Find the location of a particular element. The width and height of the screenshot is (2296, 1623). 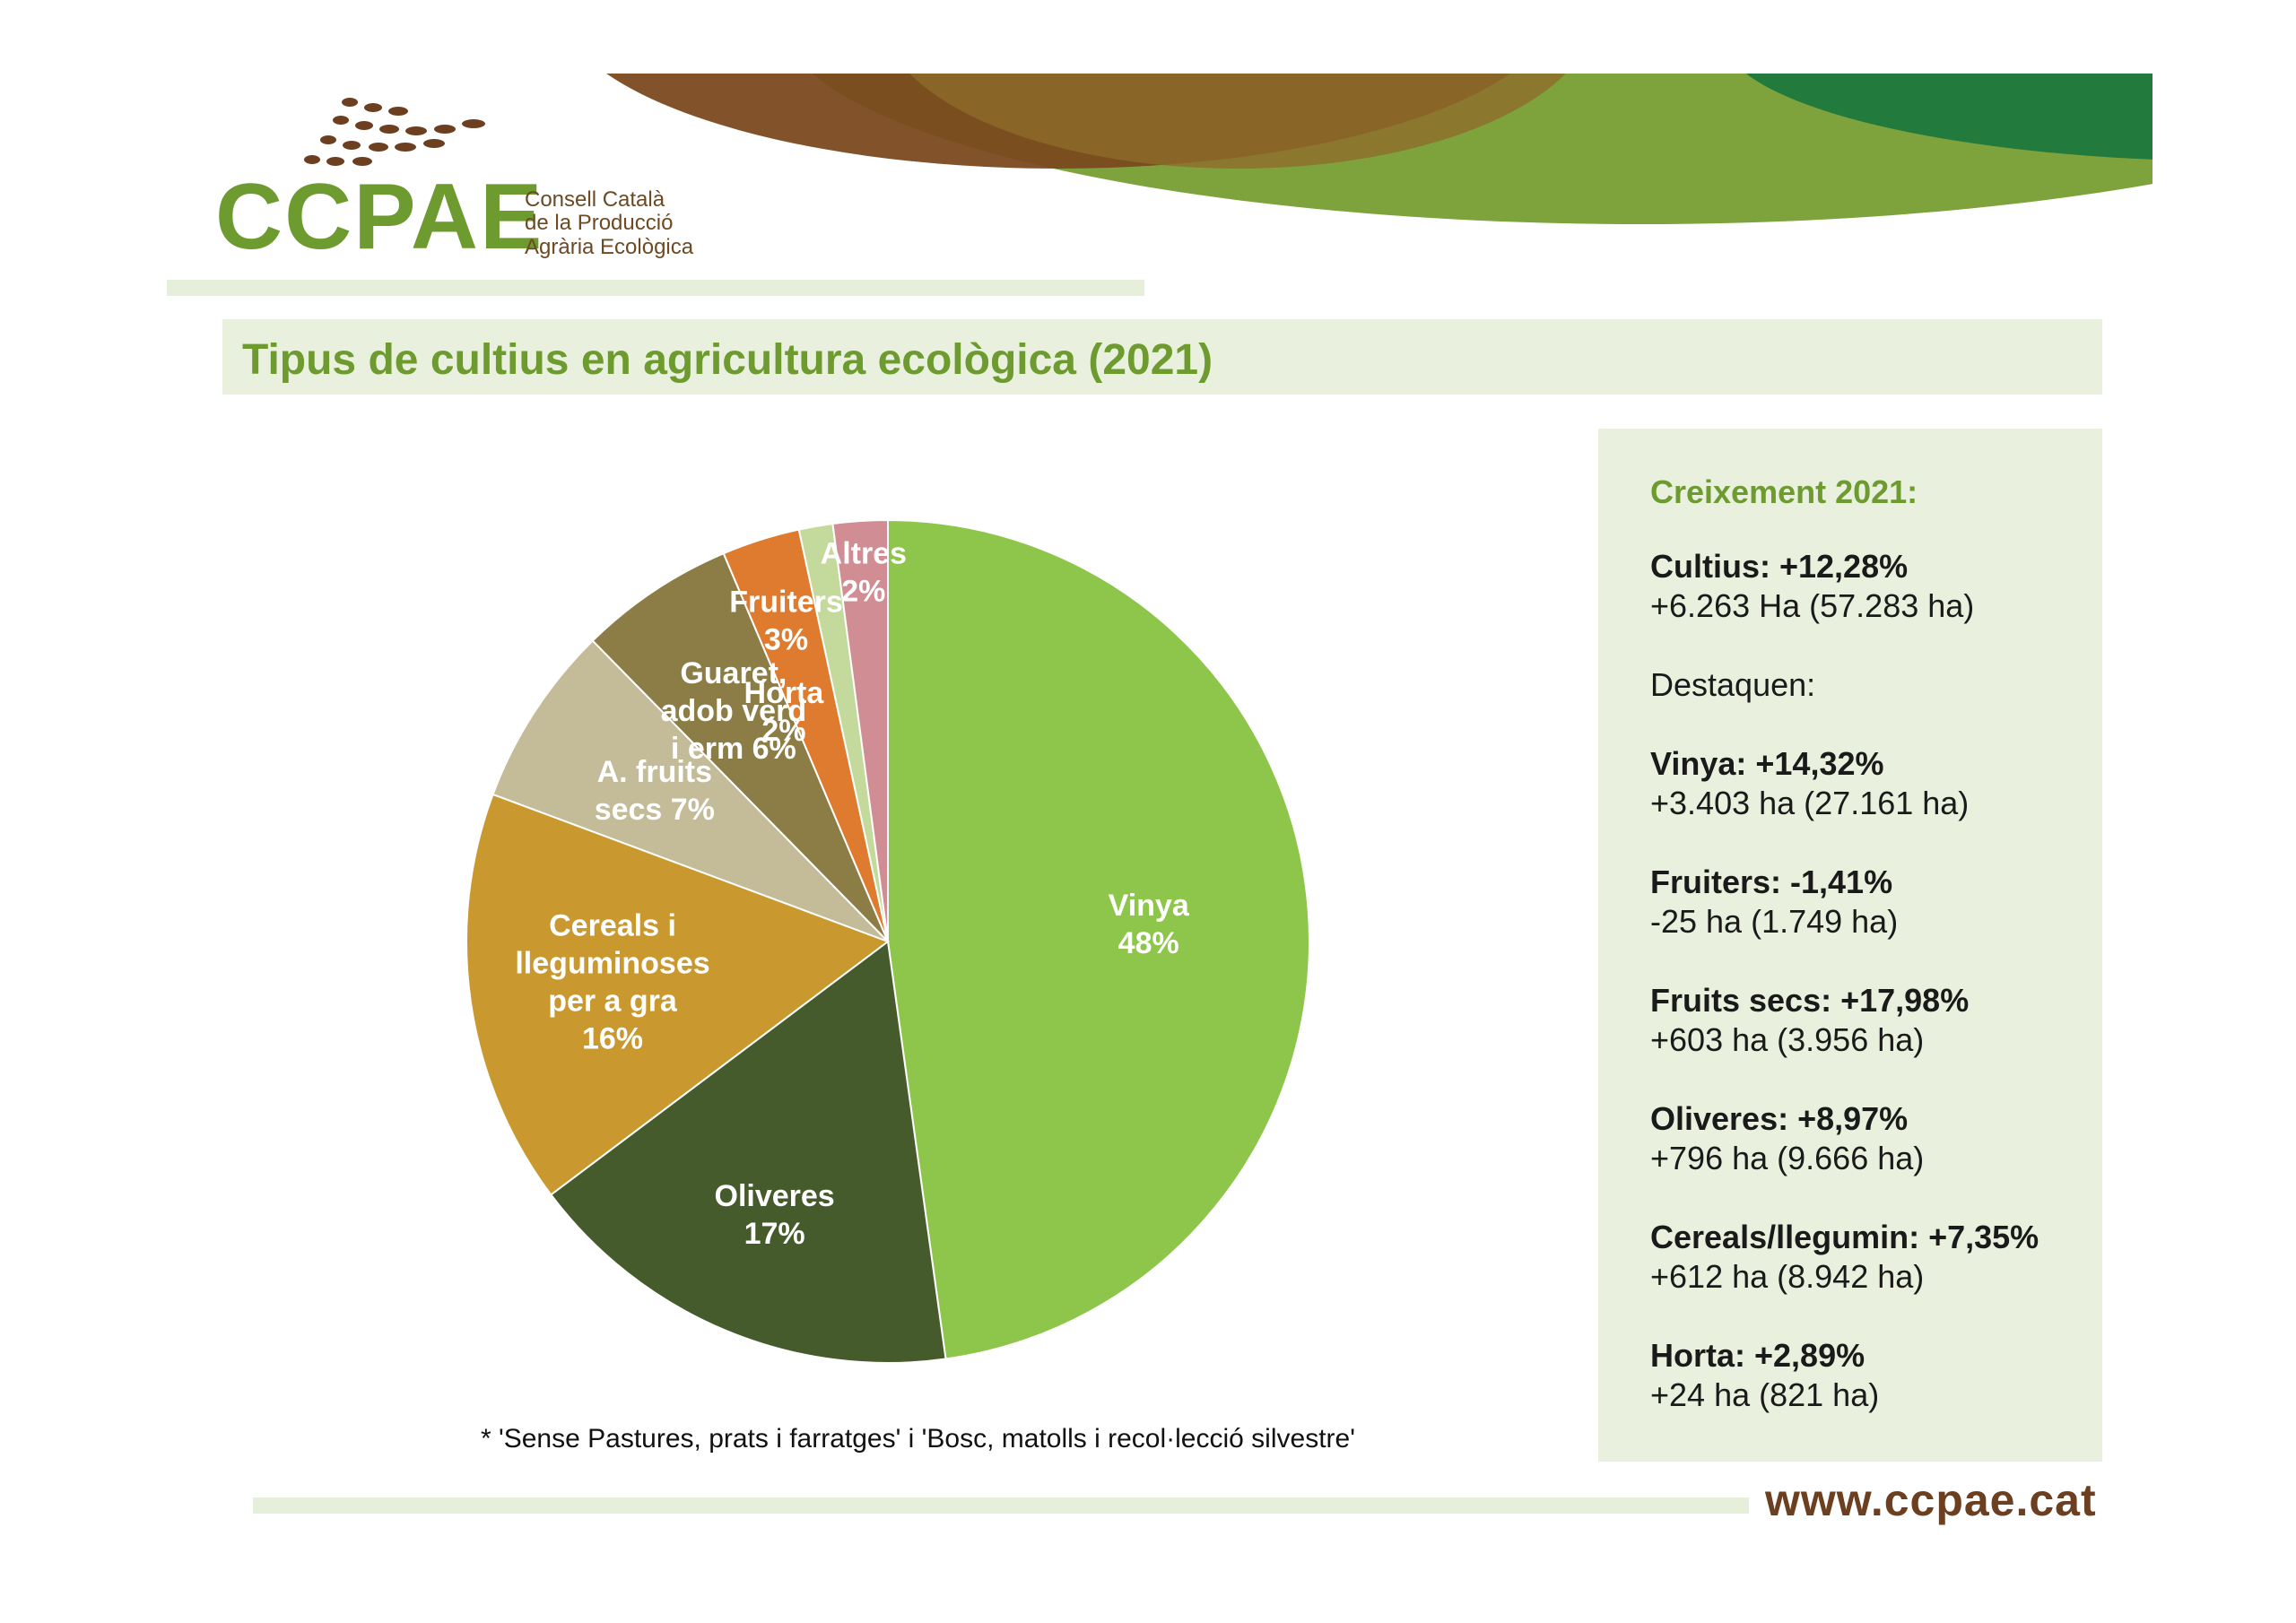

pie-slice-cereals-i-lleguminoses-per-a-gra is located at coordinates (678, 994).